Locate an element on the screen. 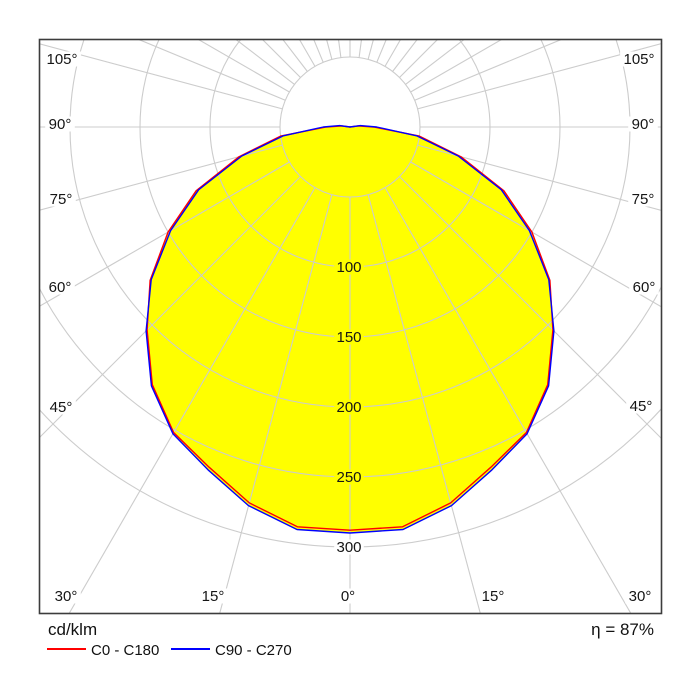  angle-label-left: 60° is located at coordinates (60, 287).